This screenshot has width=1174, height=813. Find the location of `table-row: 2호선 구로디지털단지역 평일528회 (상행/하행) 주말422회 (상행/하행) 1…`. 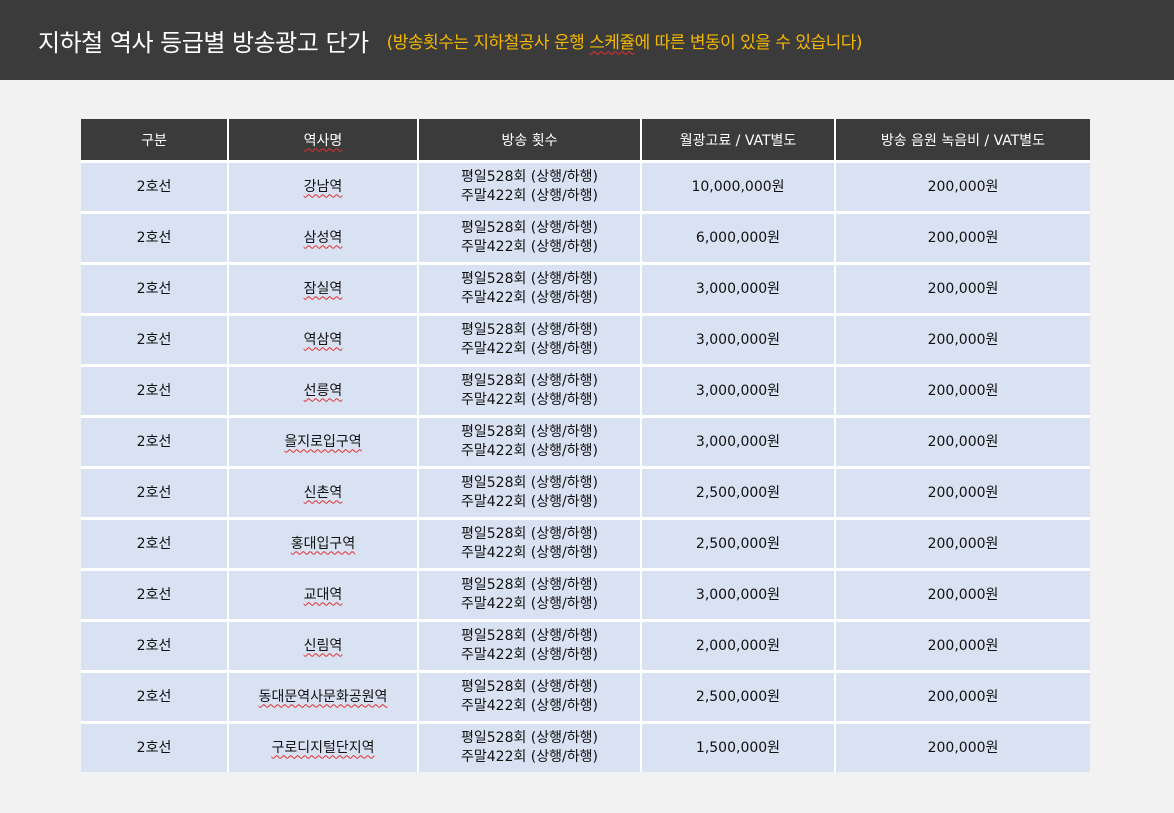

table-row: 2호선 구로디지털단지역 평일528회 (상행/하행) 주말422회 (상행/하행) 1… is located at coordinates (585, 747).